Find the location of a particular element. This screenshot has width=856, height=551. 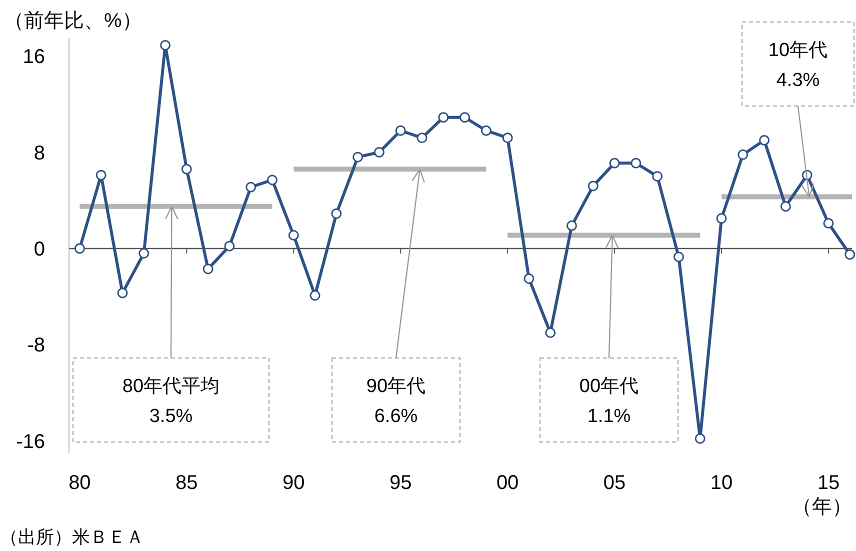

x-tick-label: 80 is located at coordinates (79, 483).